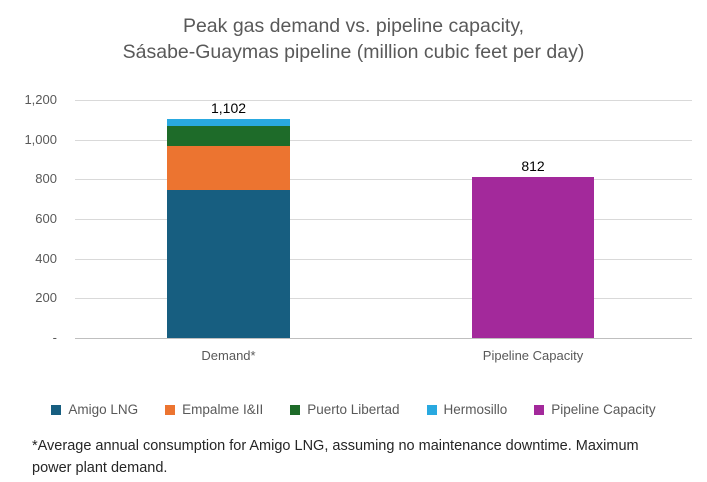 This screenshot has height=482, width=707. Describe the element at coordinates (54, 337) in the screenshot. I see `y-axis-tick-label: -` at that location.